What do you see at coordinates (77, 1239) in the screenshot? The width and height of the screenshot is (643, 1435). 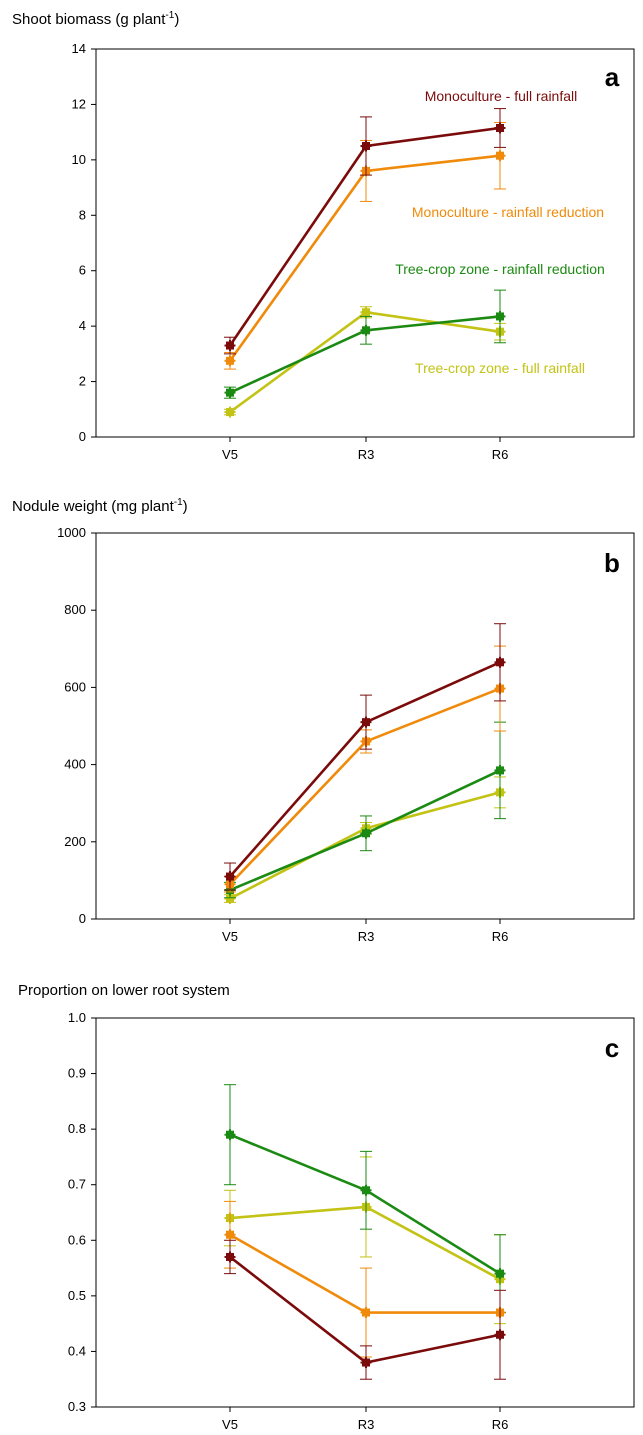 I see `y-tick-label: 0.6` at bounding box center [77, 1239].